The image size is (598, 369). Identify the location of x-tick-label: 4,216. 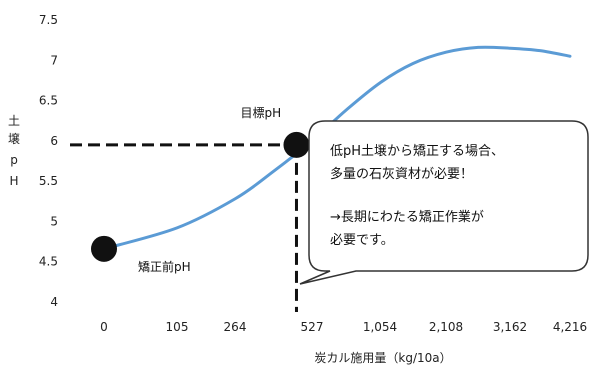
(570, 327).